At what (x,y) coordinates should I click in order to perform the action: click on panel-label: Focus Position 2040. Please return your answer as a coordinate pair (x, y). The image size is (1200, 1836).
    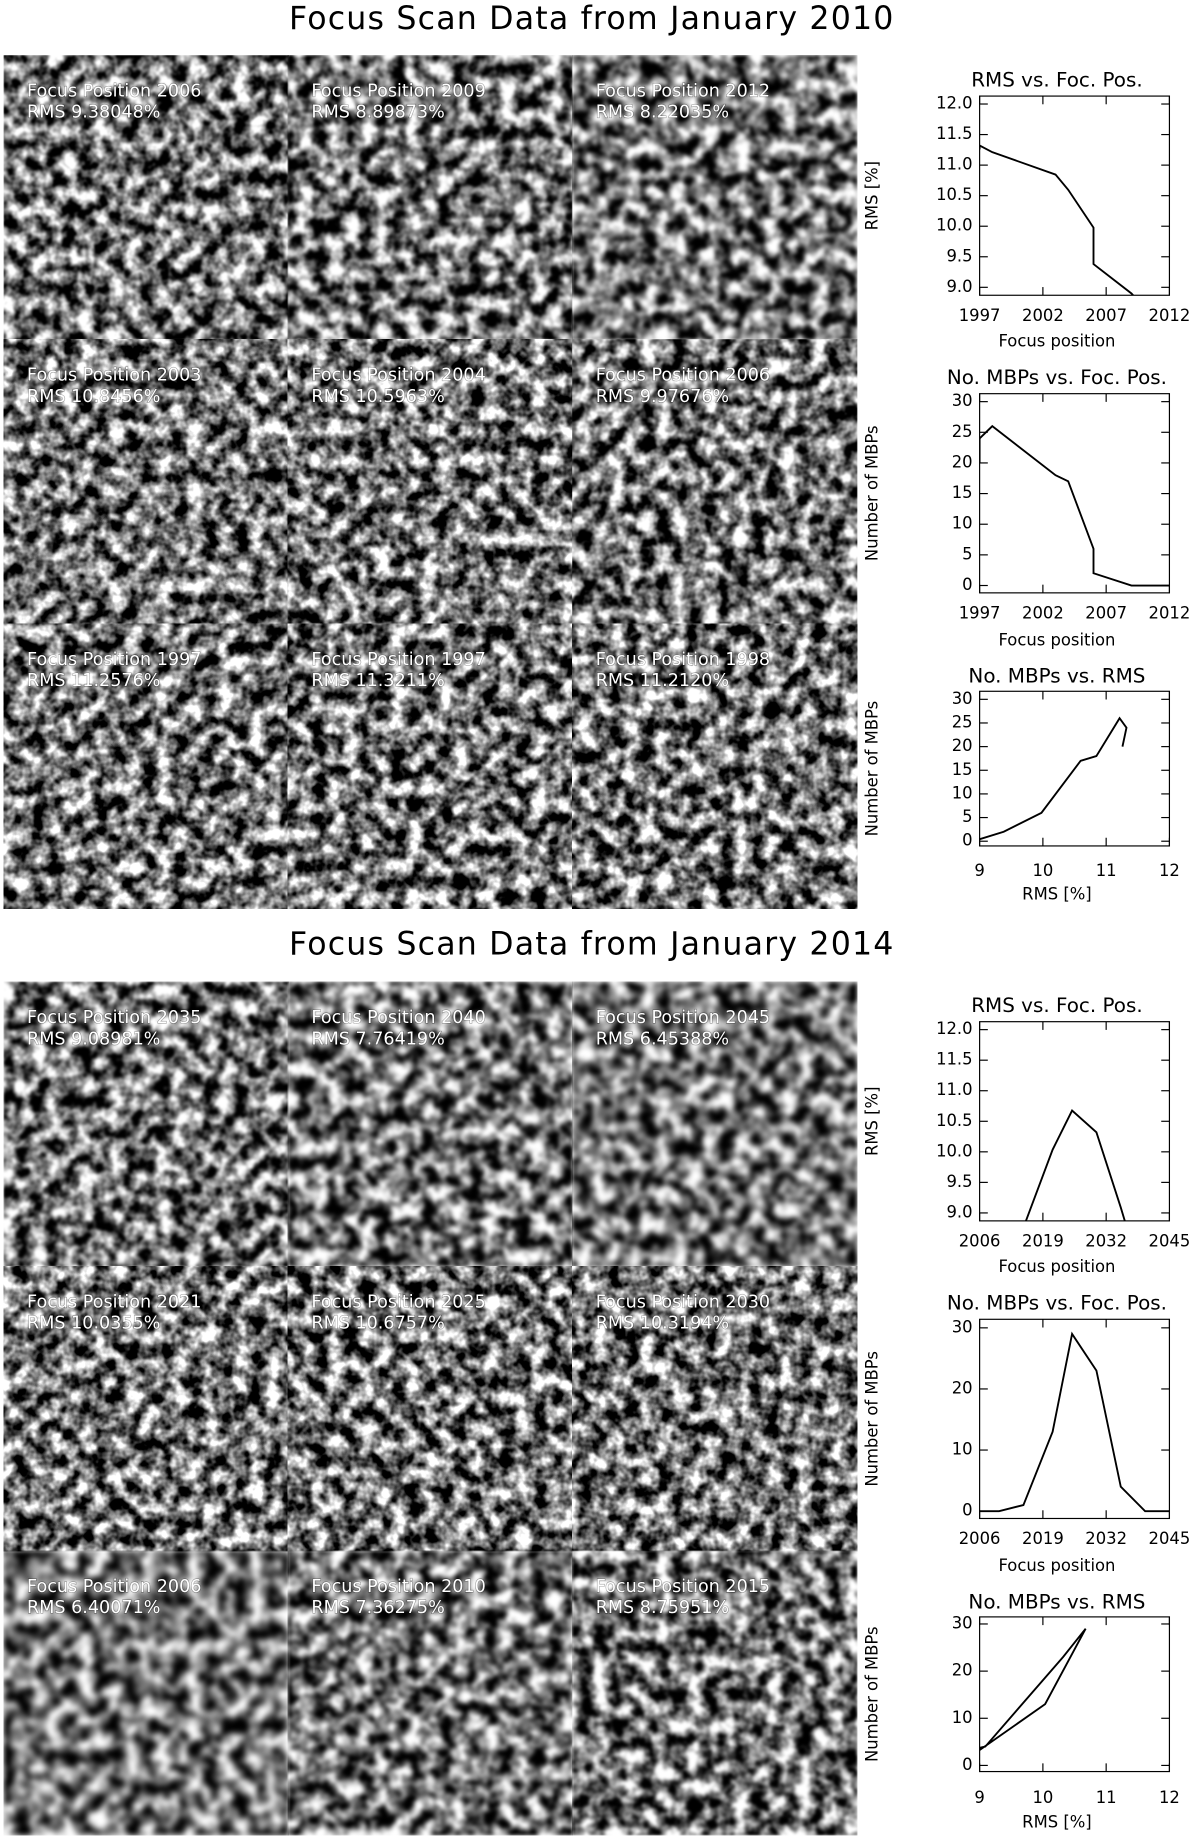
    Looking at the image, I should click on (398, 1018).